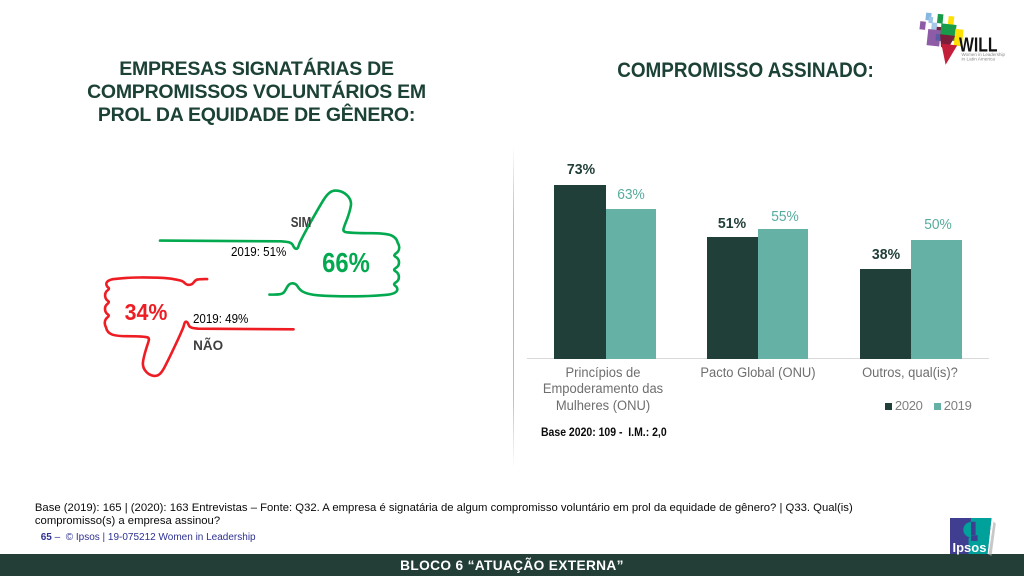 This screenshot has height=576, width=1024. I want to click on svg-text: Ipsos, so click(970, 547).